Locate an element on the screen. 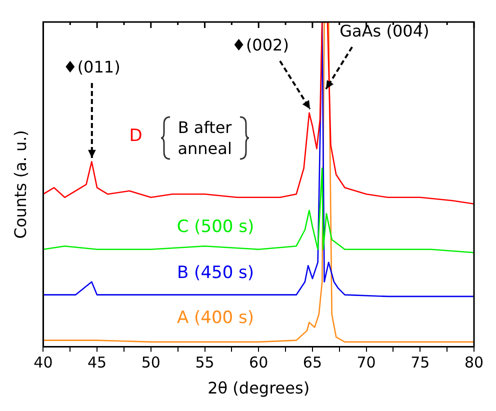  x-tick-label: 65 is located at coordinates (312, 363).